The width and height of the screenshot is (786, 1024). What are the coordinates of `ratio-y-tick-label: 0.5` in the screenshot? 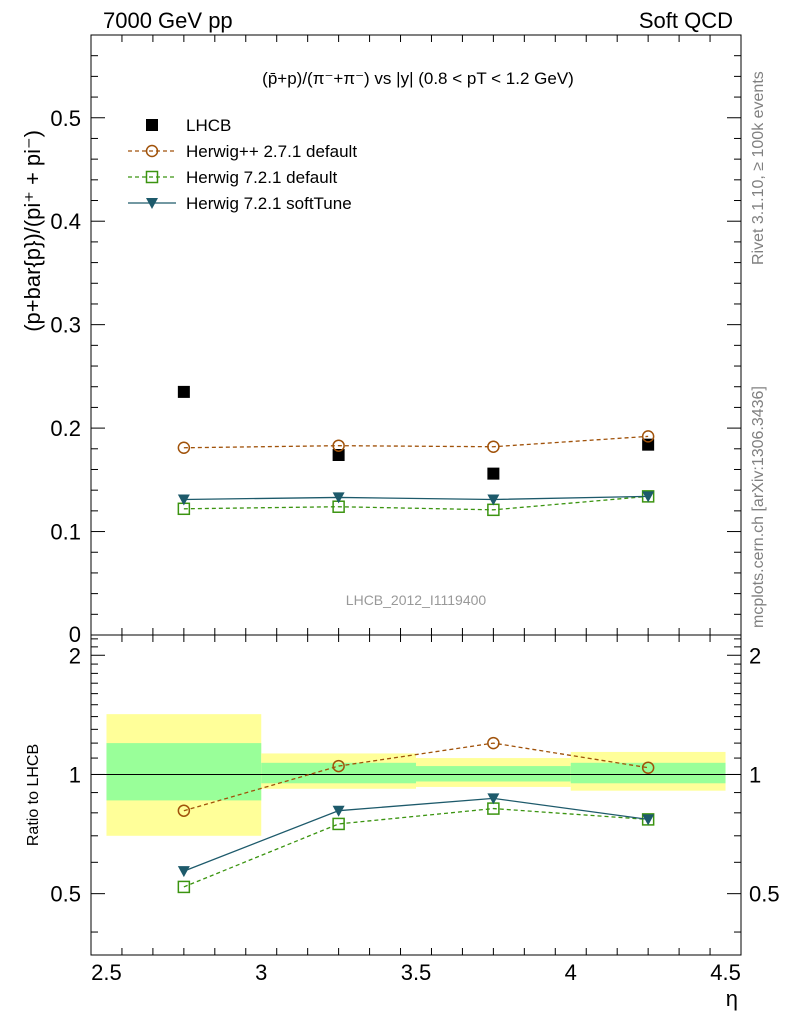 It's located at (65, 894).